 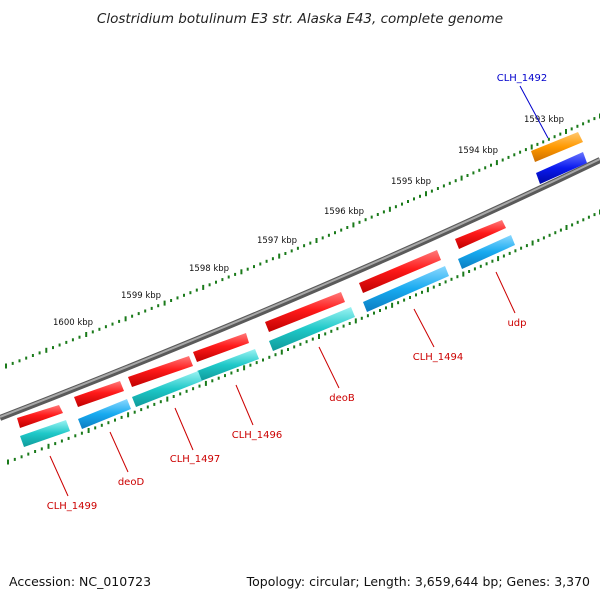 I want to click on tick-label-1593: 1593 kbp, so click(x=544, y=120).